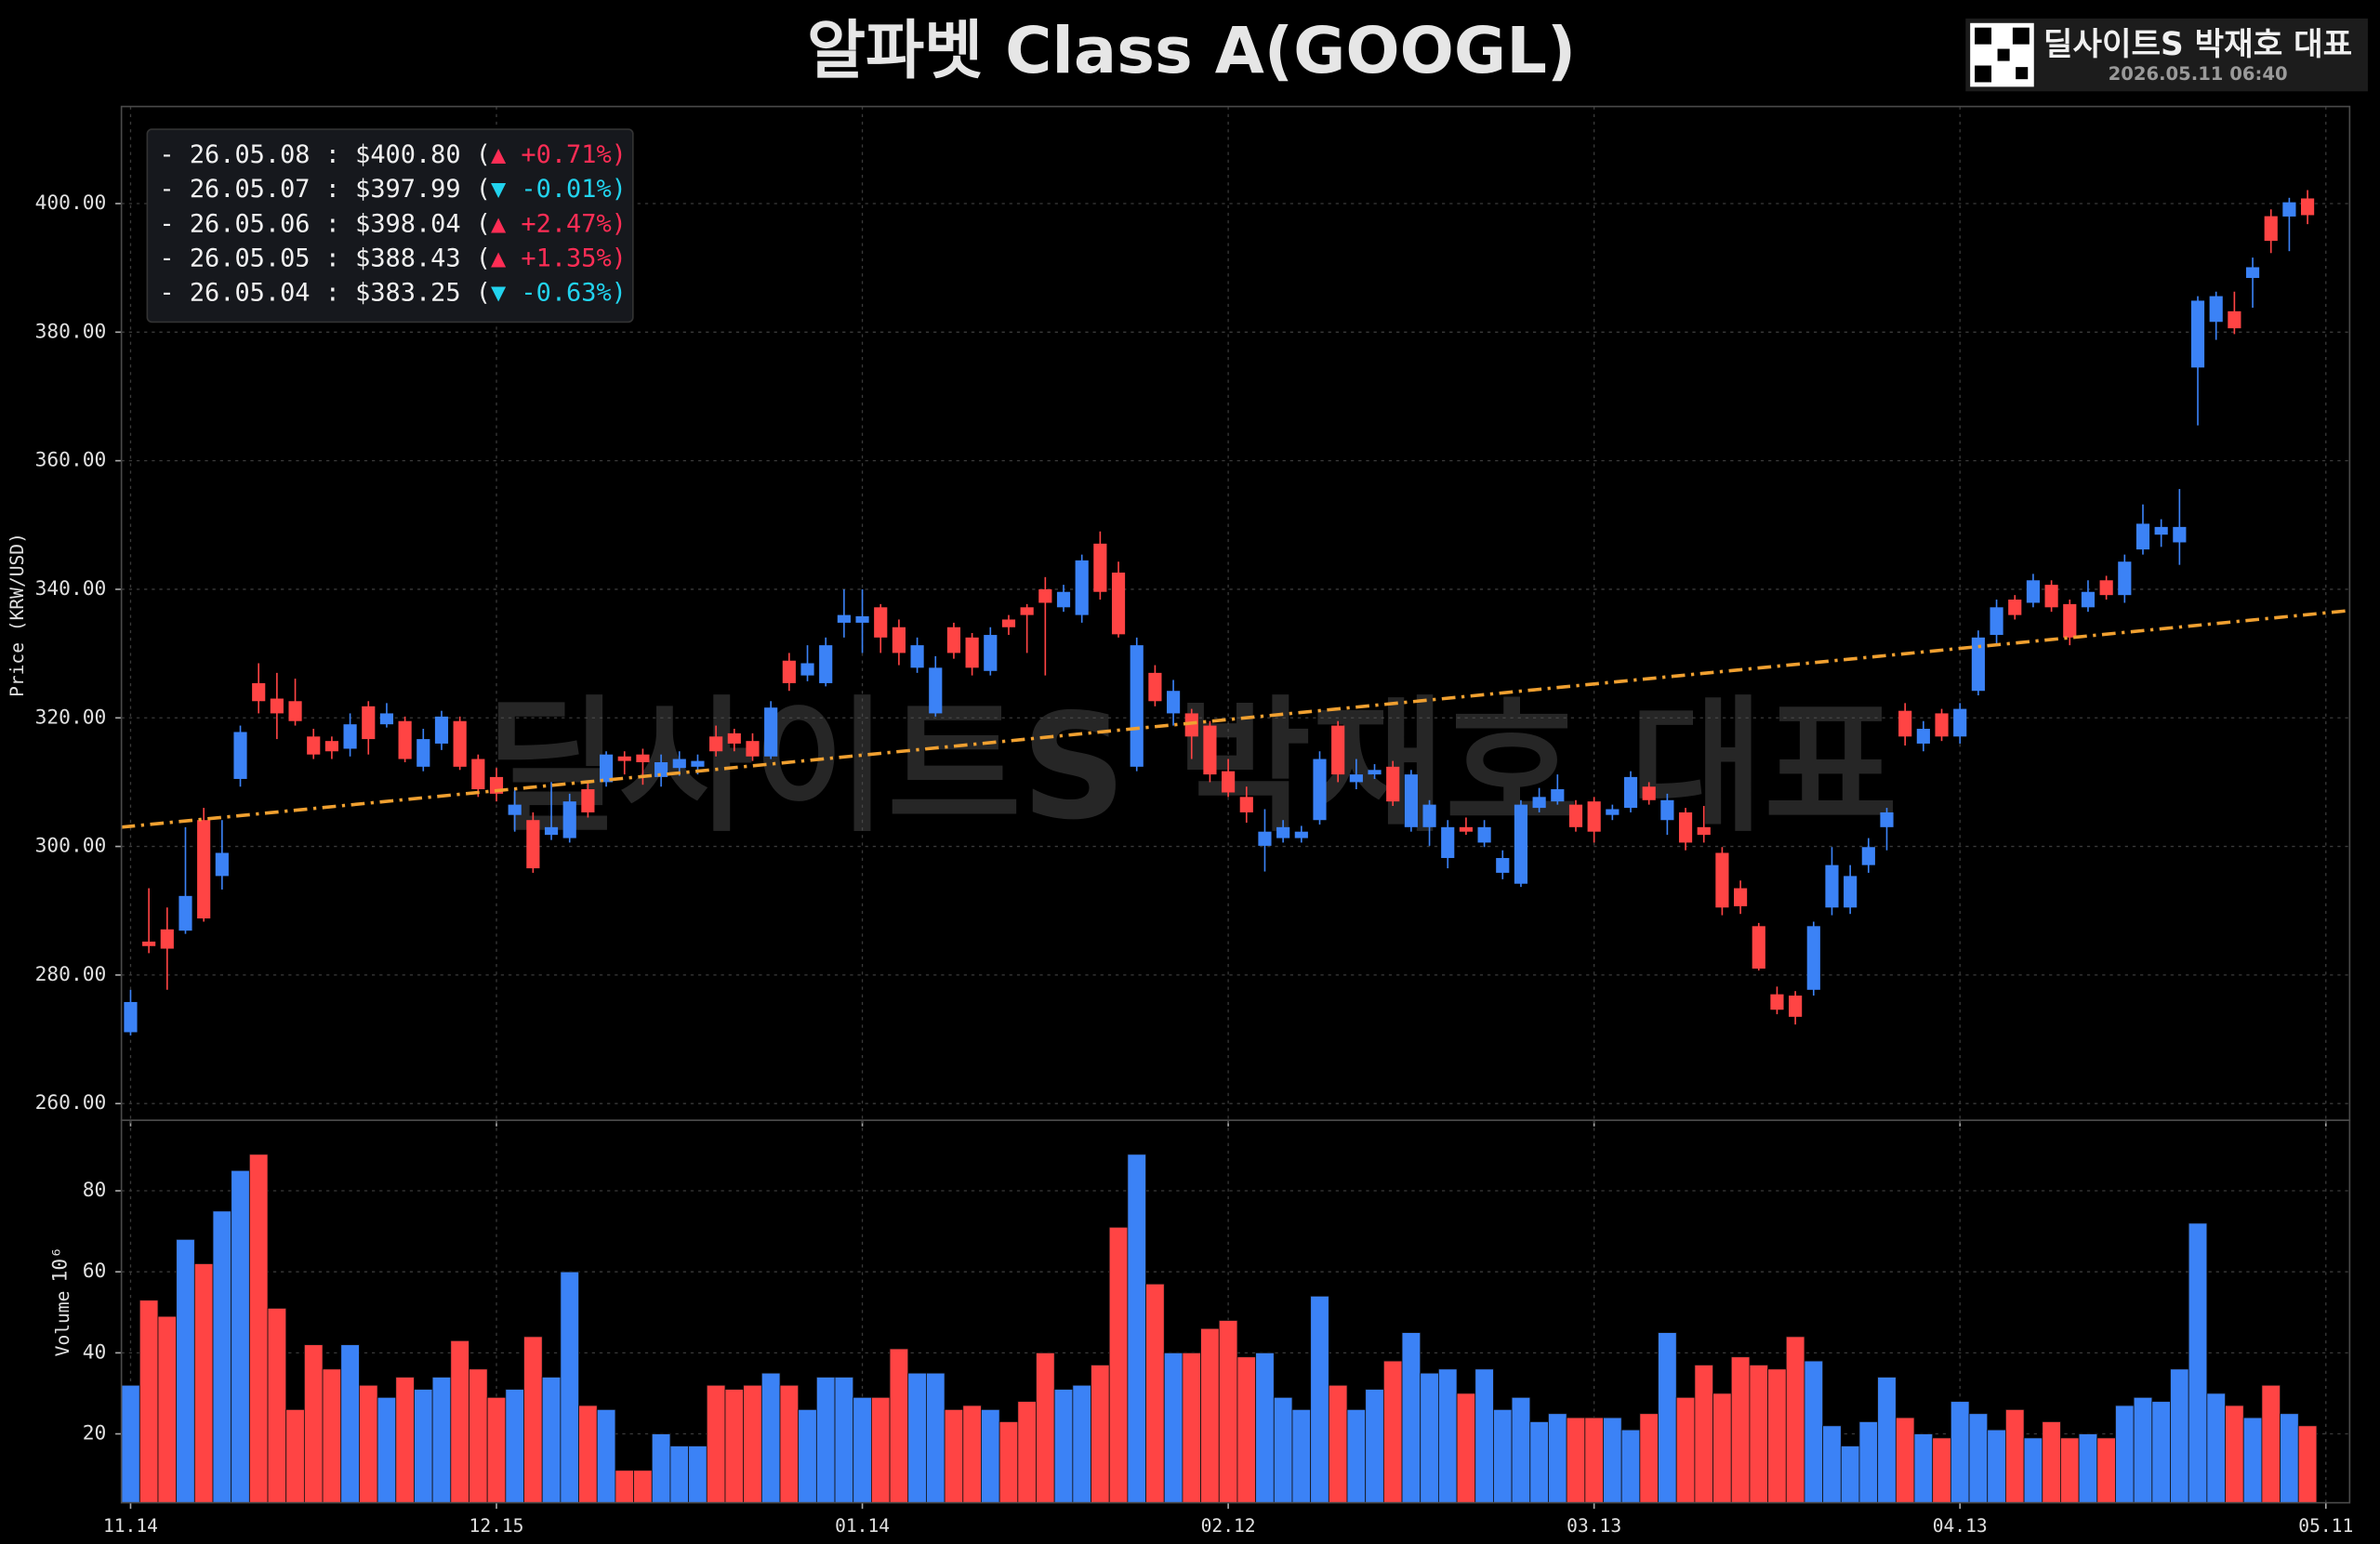 The image size is (2380, 1544). I want to click on y-tick-label: 360.00, so click(71, 460).